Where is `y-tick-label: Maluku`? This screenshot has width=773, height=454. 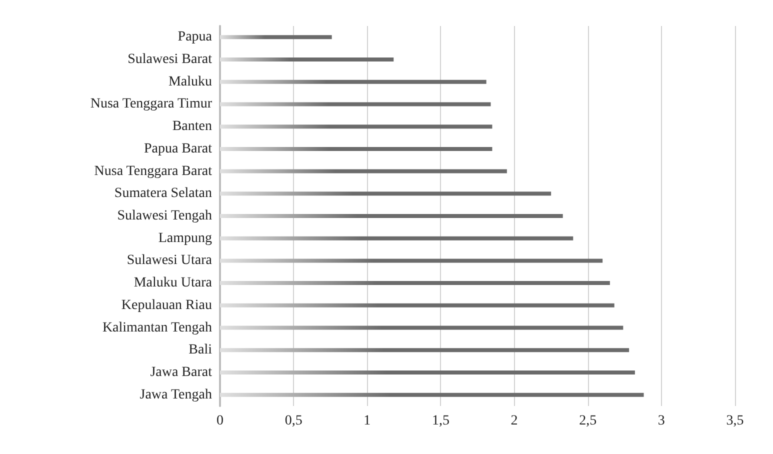
y-tick-label: Maluku is located at coordinates (190, 82).